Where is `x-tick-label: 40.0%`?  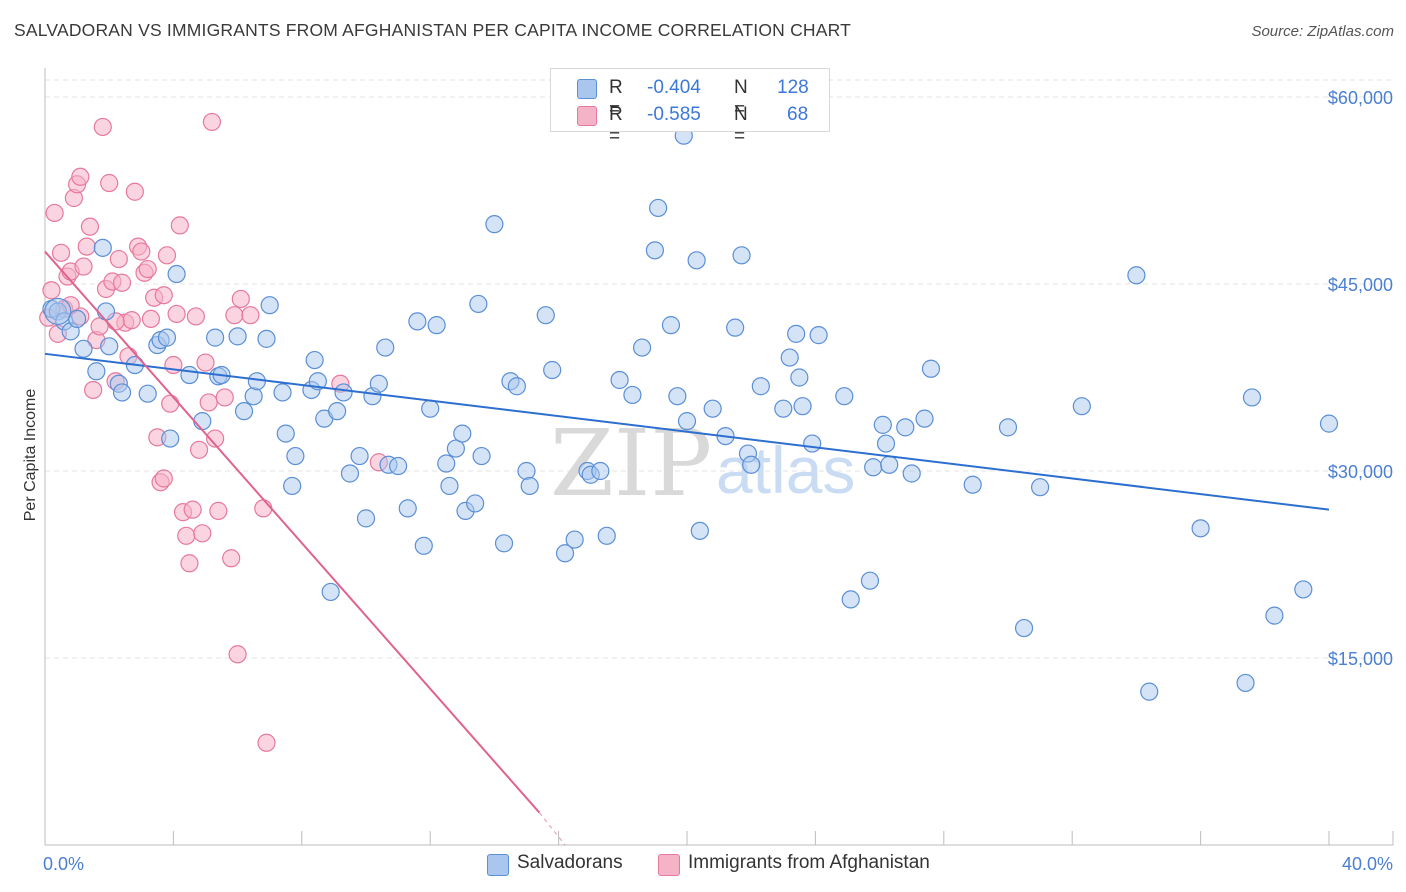
x-tick-label: 40.0% is located at coordinates (1367, 864).